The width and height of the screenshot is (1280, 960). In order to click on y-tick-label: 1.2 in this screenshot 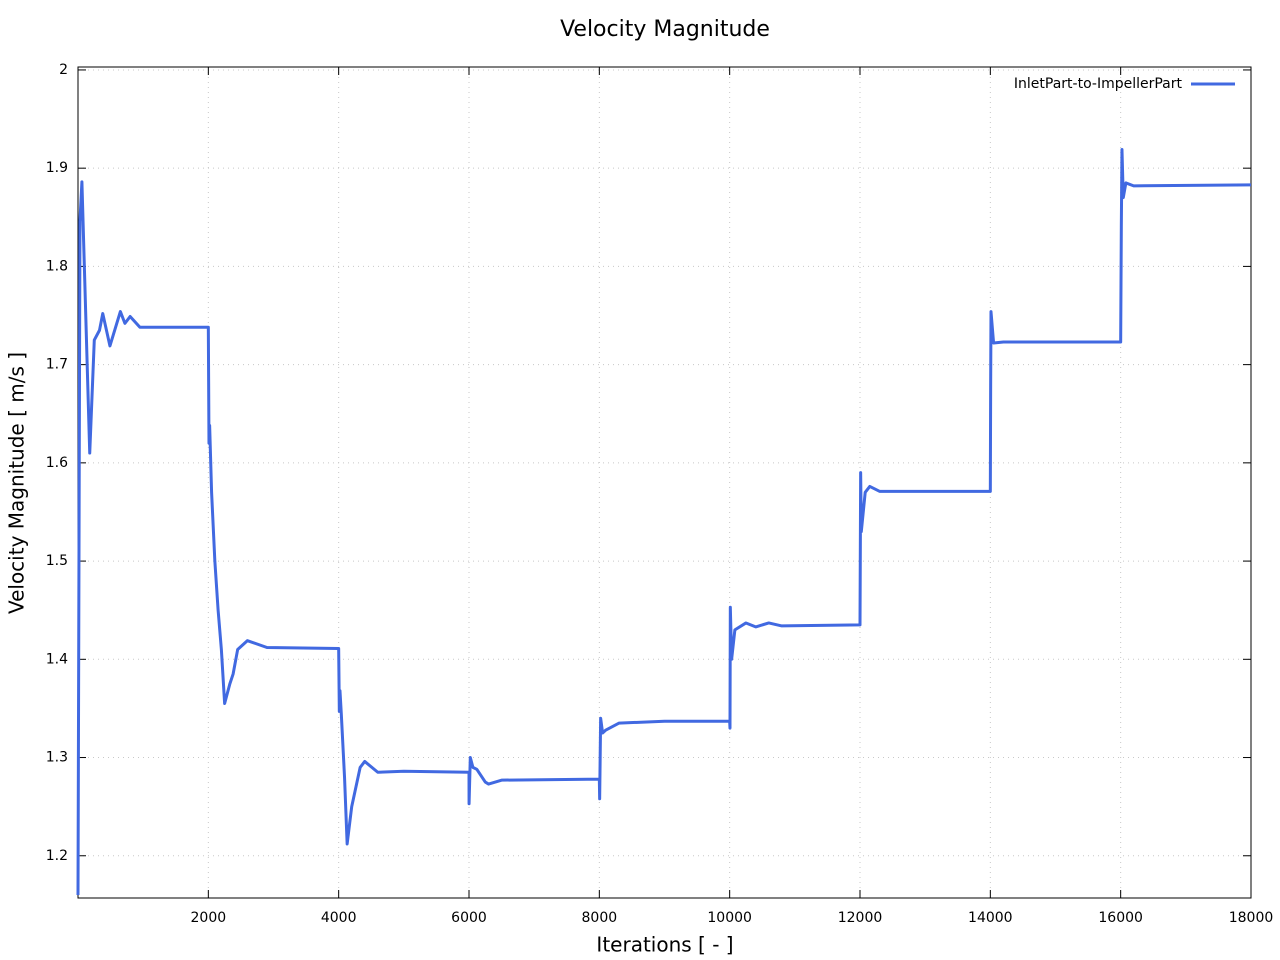, I will do `click(57, 856)`.